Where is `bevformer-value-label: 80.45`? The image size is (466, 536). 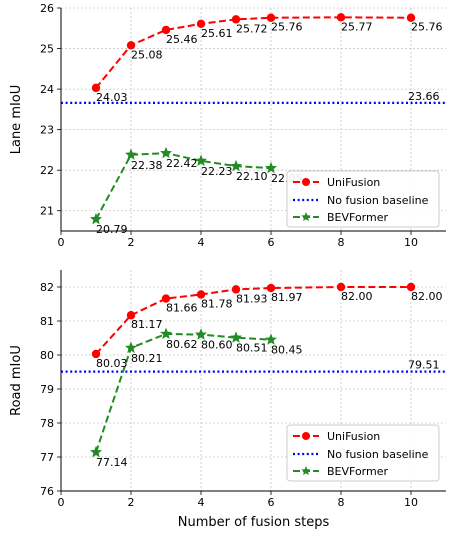
bevformer-value-label: 80.45 is located at coordinates (287, 350).